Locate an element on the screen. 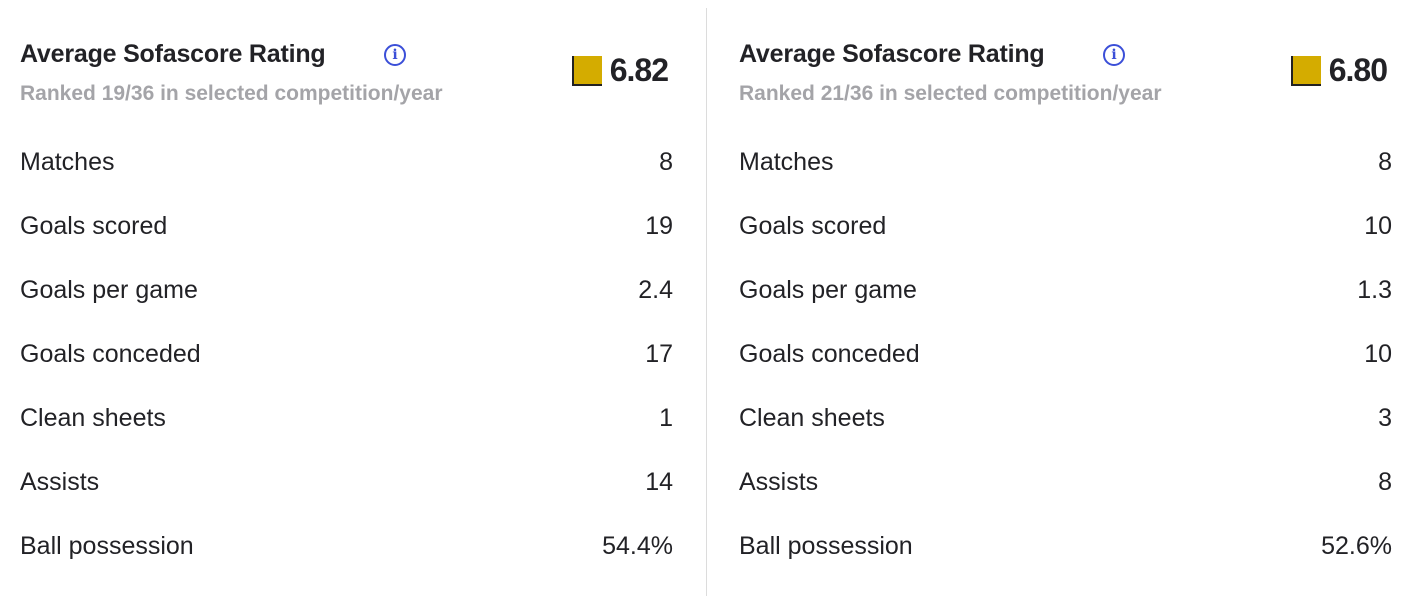 This screenshot has width=1412, height=600. rating-badge: 6.82 is located at coordinates (620, 70).